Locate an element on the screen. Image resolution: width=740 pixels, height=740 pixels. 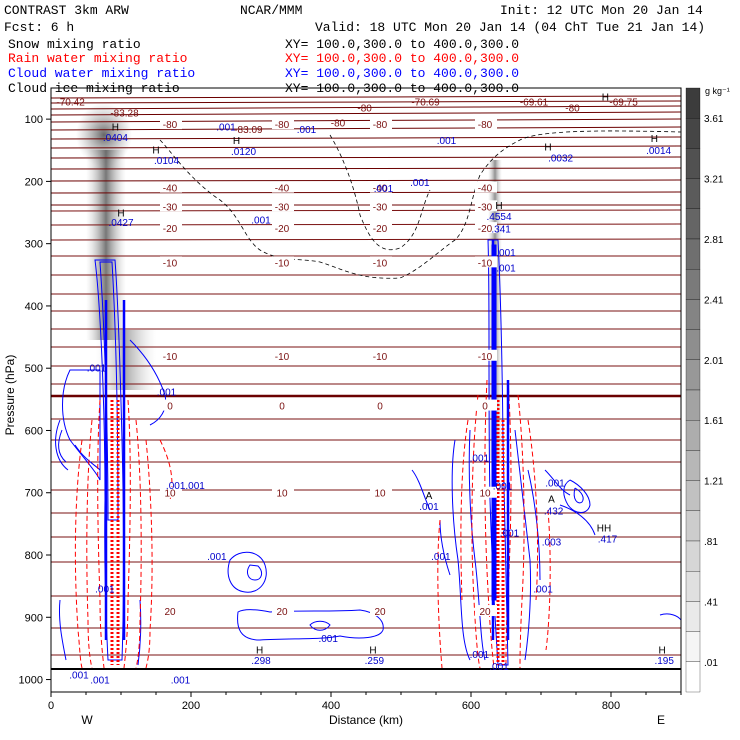
y-axis: 100 200 300 400 500 600 700 800 900 1000 is located at coordinates (35, 400).